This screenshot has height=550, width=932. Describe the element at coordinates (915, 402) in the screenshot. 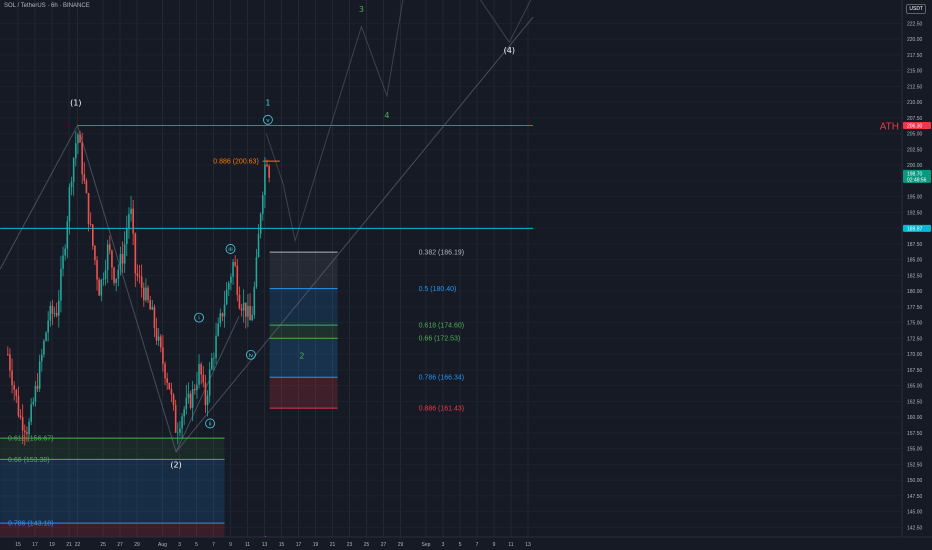

I see `price-tick: 162.50` at that location.